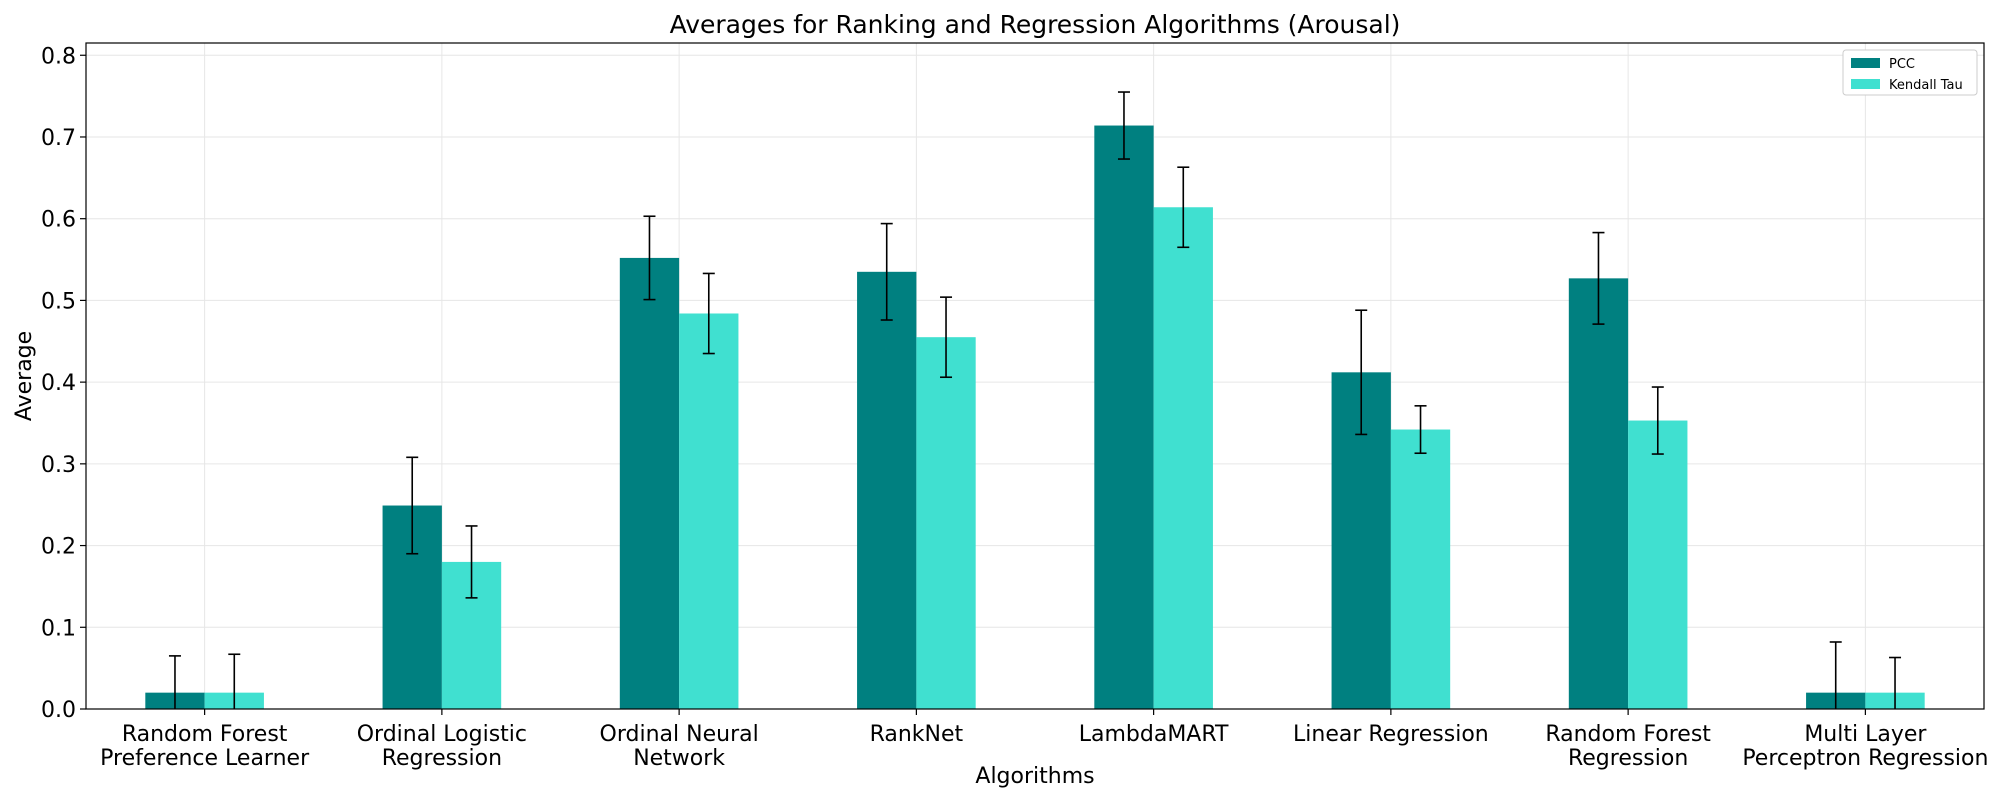 The image size is (2000, 800). I want to click on x-tick-label-line: Ordinal Neural, so click(679, 734).